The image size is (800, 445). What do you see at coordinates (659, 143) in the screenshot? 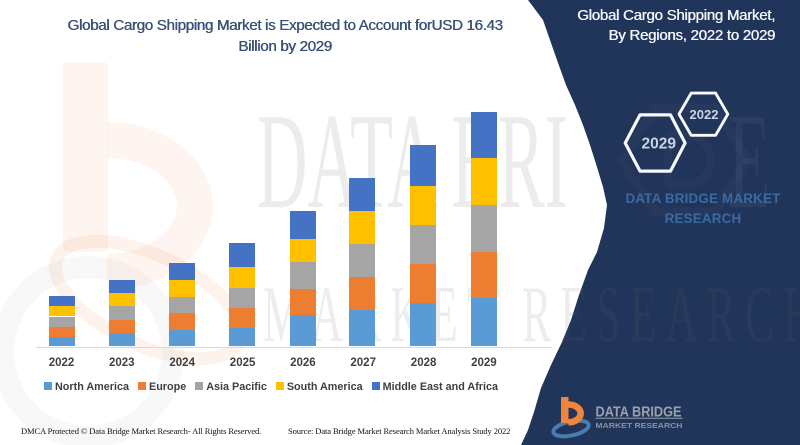
I see `svg-text: 2029` at bounding box center [659, 143].